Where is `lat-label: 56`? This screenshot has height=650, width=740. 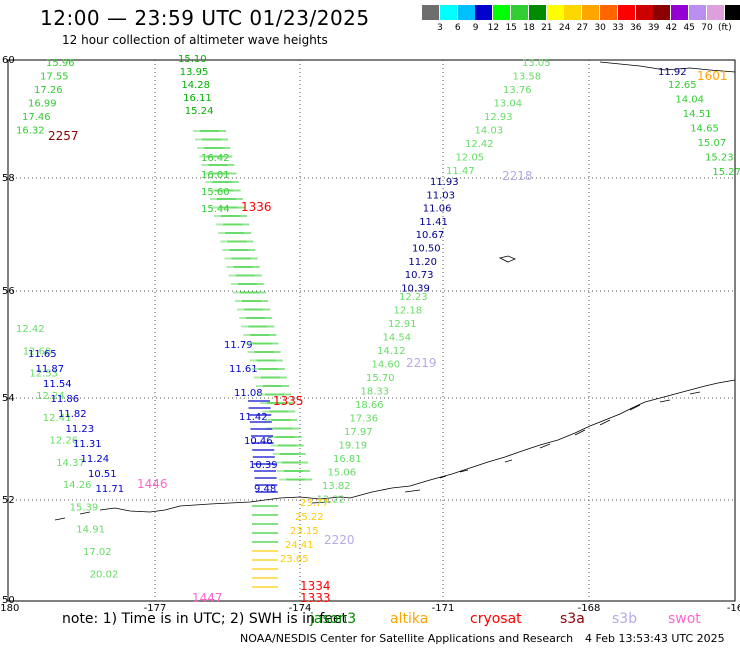 lat-label: 56 is located at coordinates (8, 291).